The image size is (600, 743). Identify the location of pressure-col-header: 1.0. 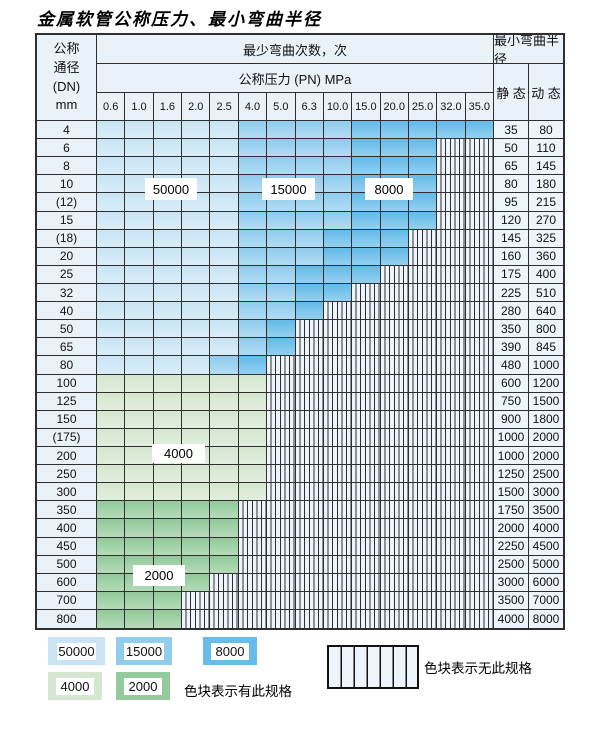
(139, 107).